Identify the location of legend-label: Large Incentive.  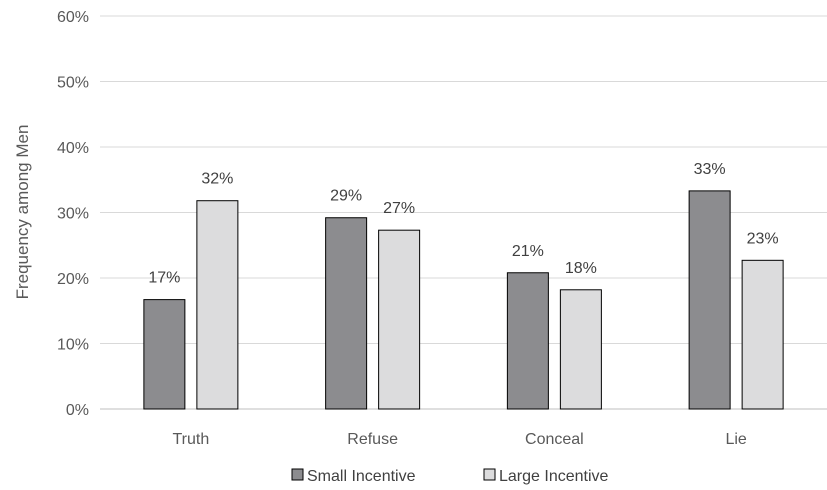
(554, 476).